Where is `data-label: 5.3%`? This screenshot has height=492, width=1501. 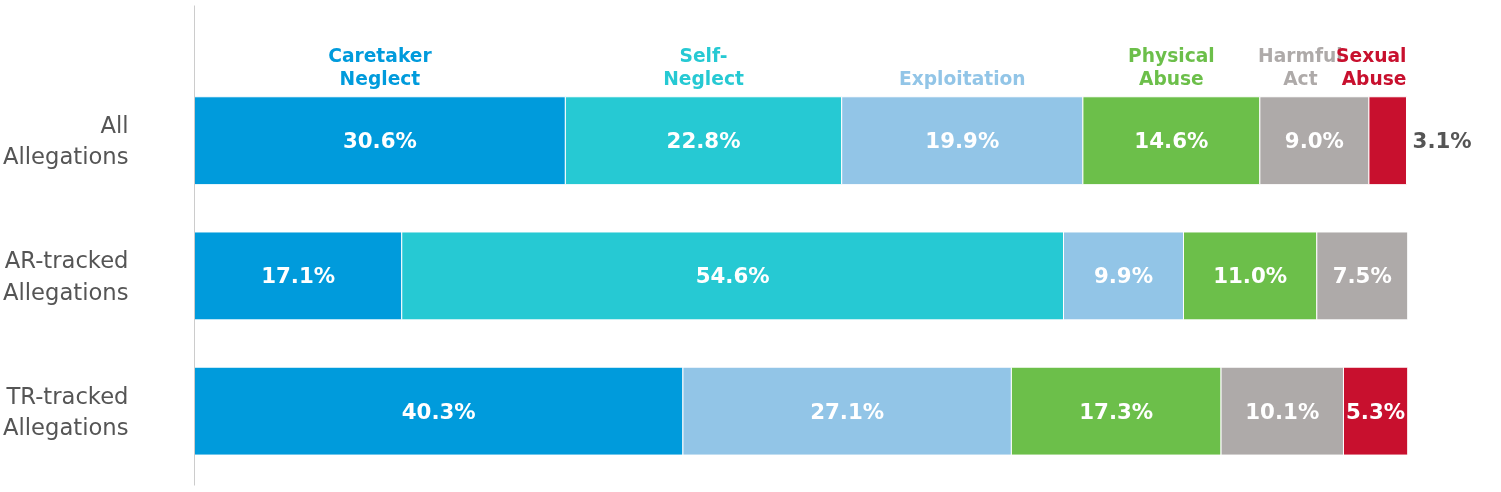 data-label: 5.3% is located at coordinates (1376, 411).